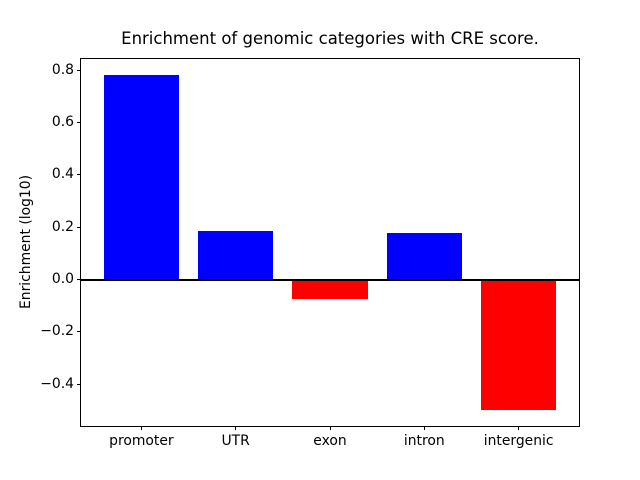 This screenshot has width=640, height=480. I want to click on y-axis-label: Enrichment (log10), so click(26, 242).